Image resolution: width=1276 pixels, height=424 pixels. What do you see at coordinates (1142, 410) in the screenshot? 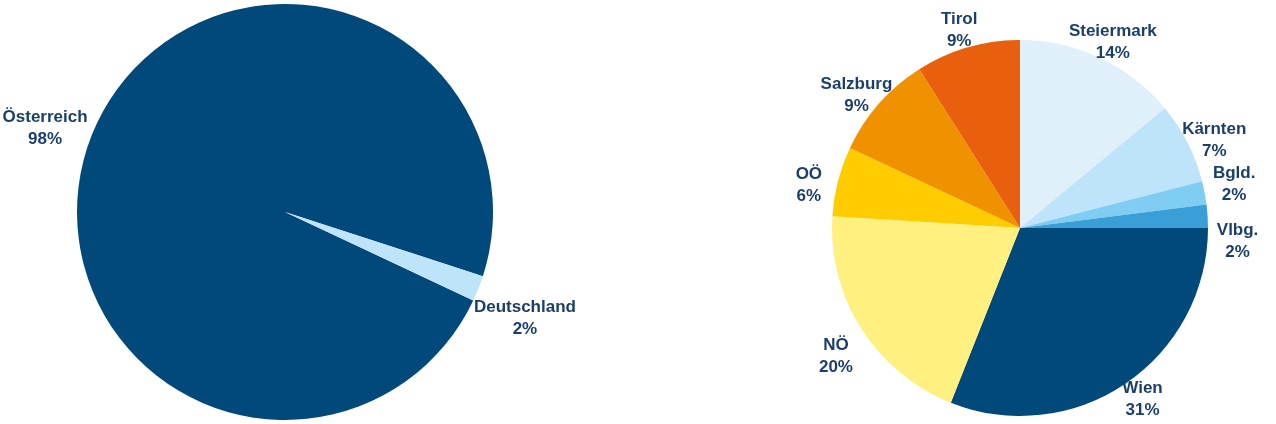
I see `data-label: 31%` at bounding box center [1142, 410].